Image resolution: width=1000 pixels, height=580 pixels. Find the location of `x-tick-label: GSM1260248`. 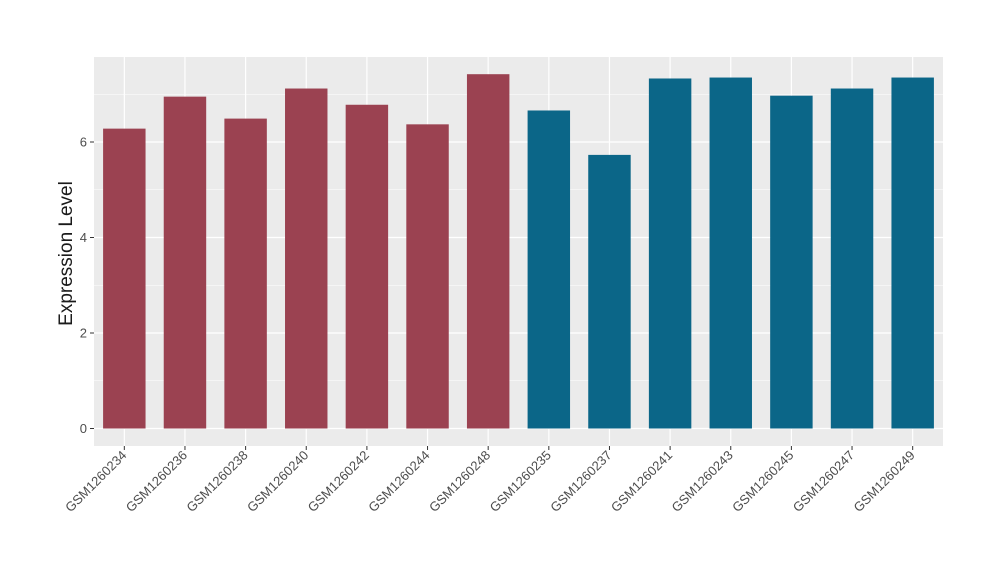

x-tick-label: GSM1260248 is located at coordinates (459, 481).